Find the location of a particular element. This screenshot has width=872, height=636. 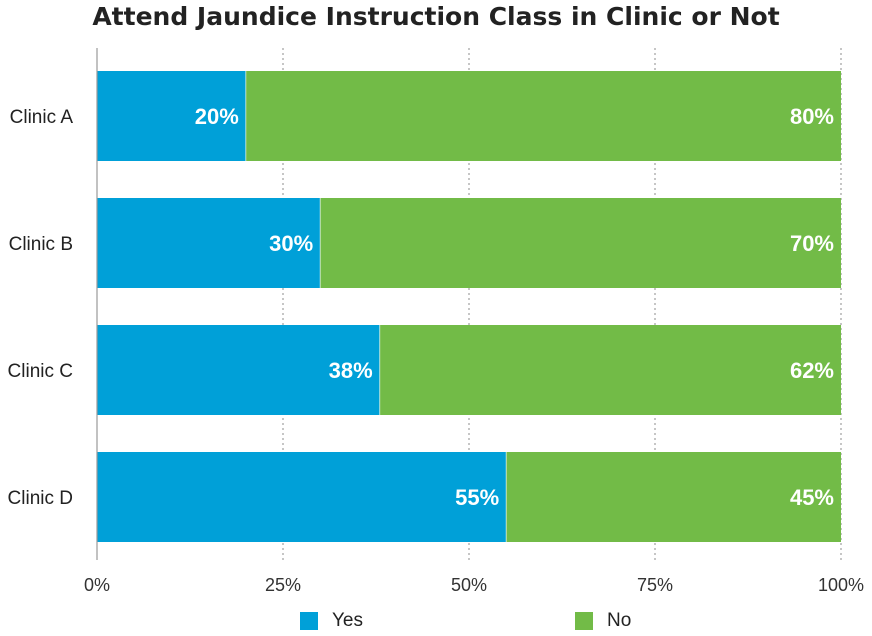

legend-swatch-yes is located at coordinates (309, 621).